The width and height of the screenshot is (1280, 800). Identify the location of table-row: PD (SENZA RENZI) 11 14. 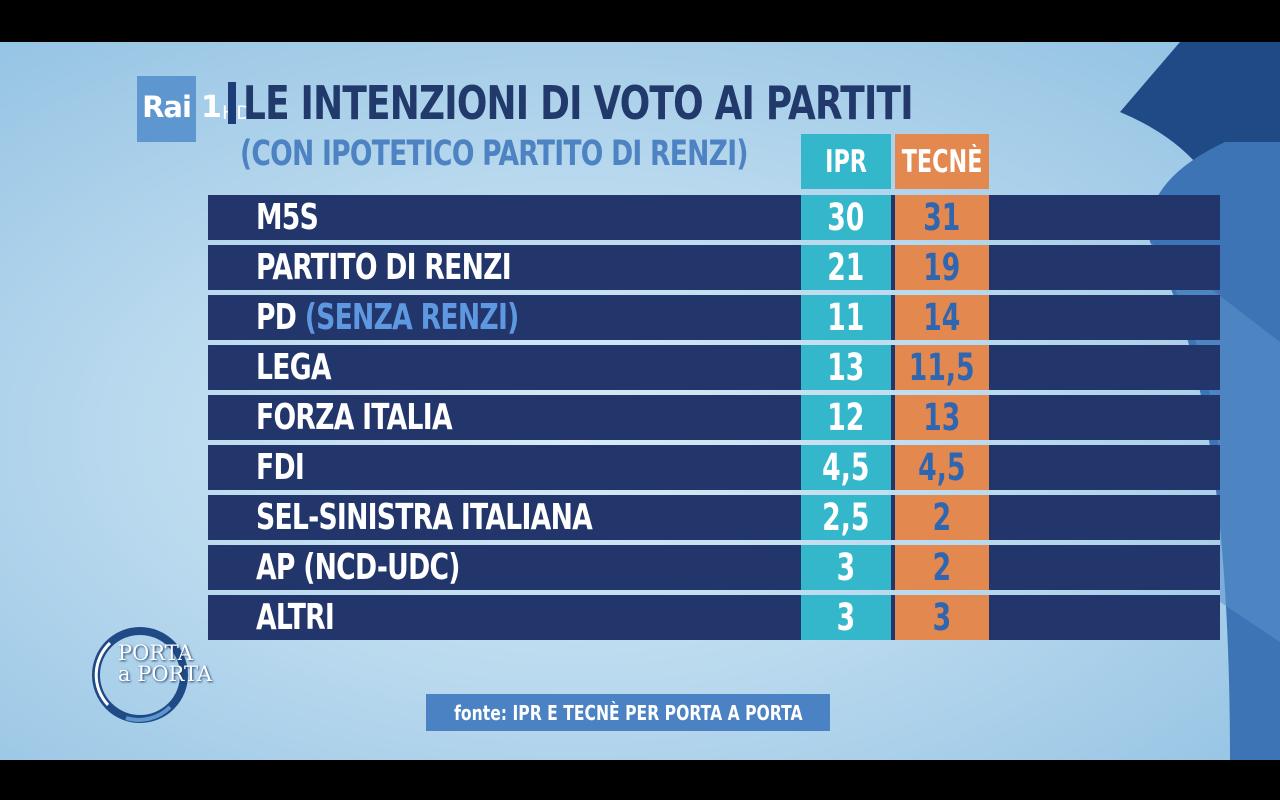
(714, 317).